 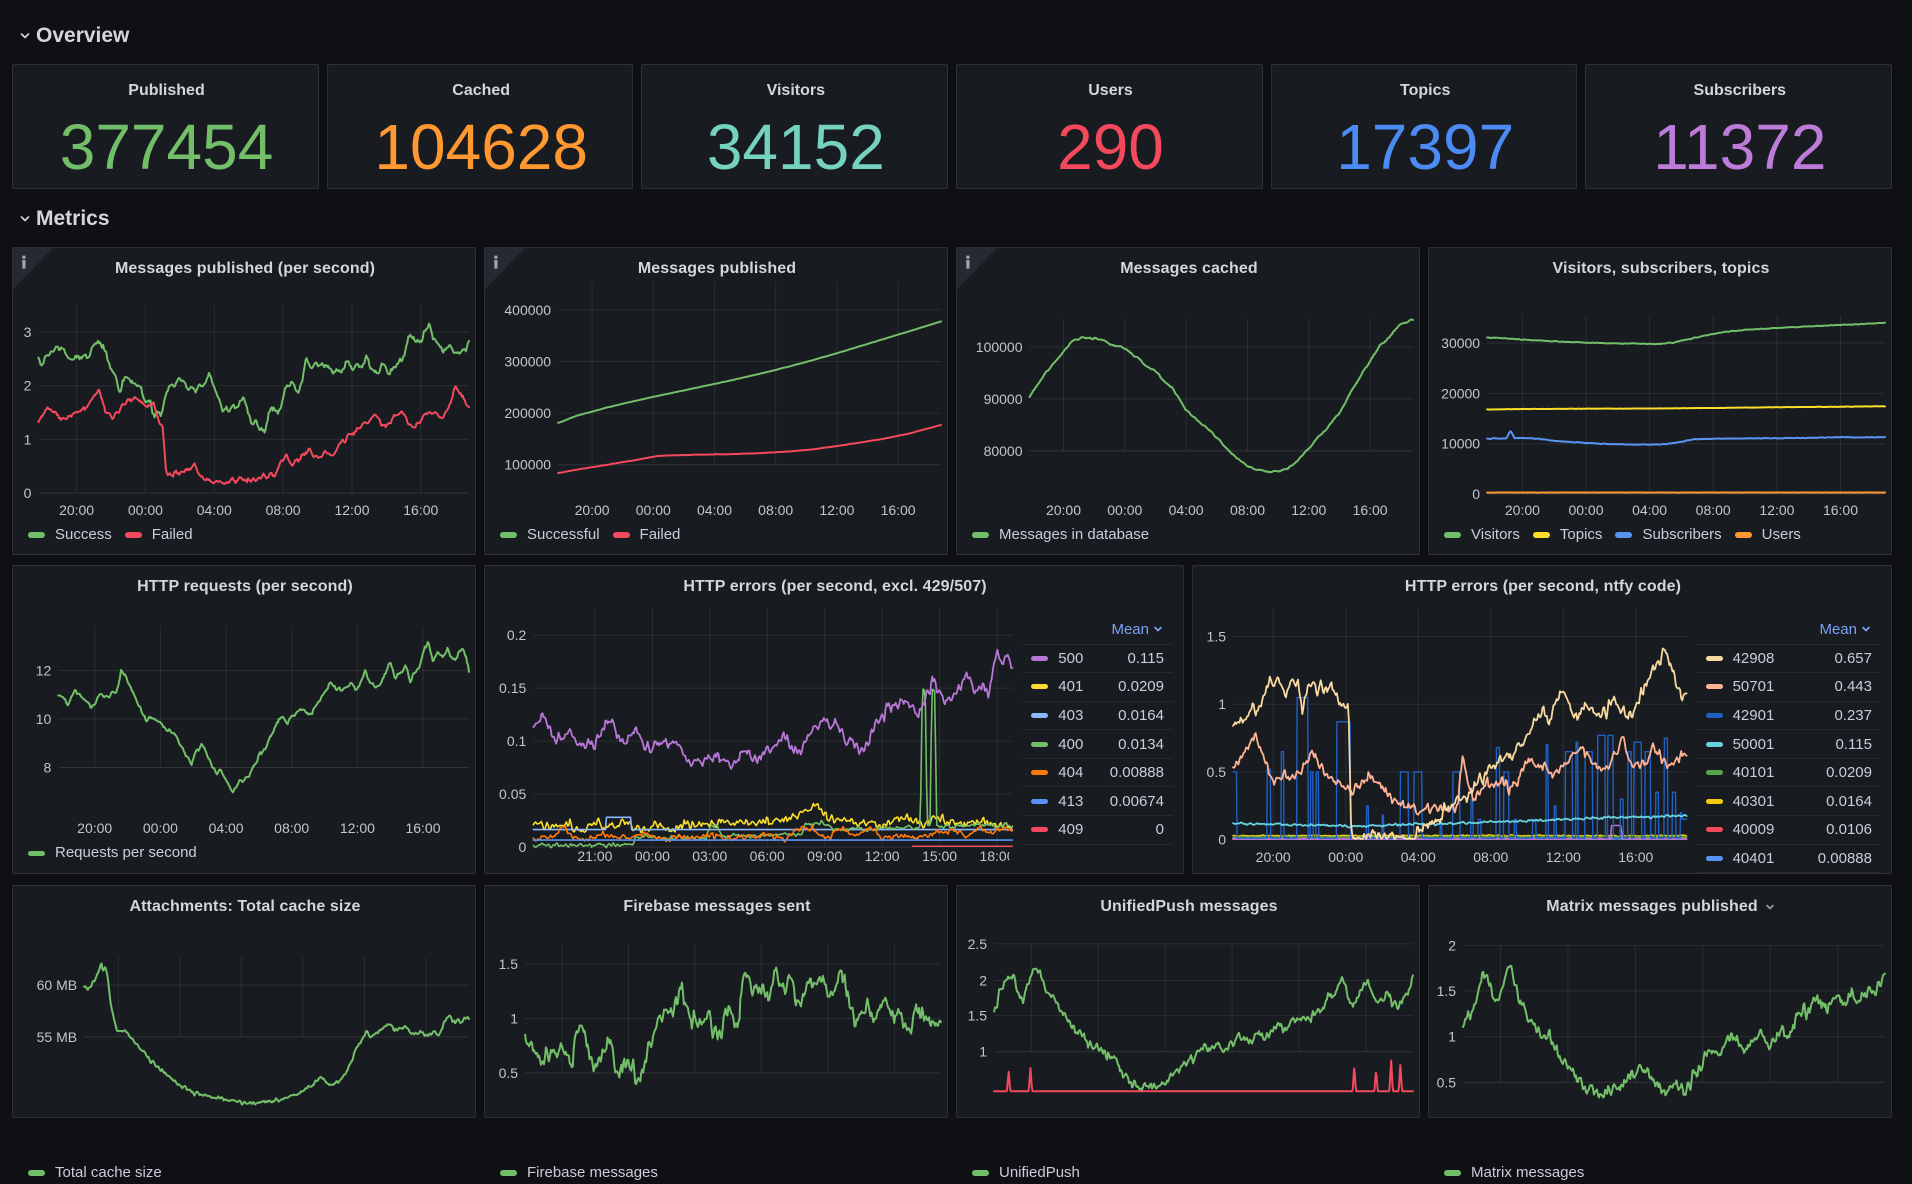 What do you see at coordinates (517, 741) in the screenshot?
I see `svg-text: 0.1` at bounding box center [517, 741].